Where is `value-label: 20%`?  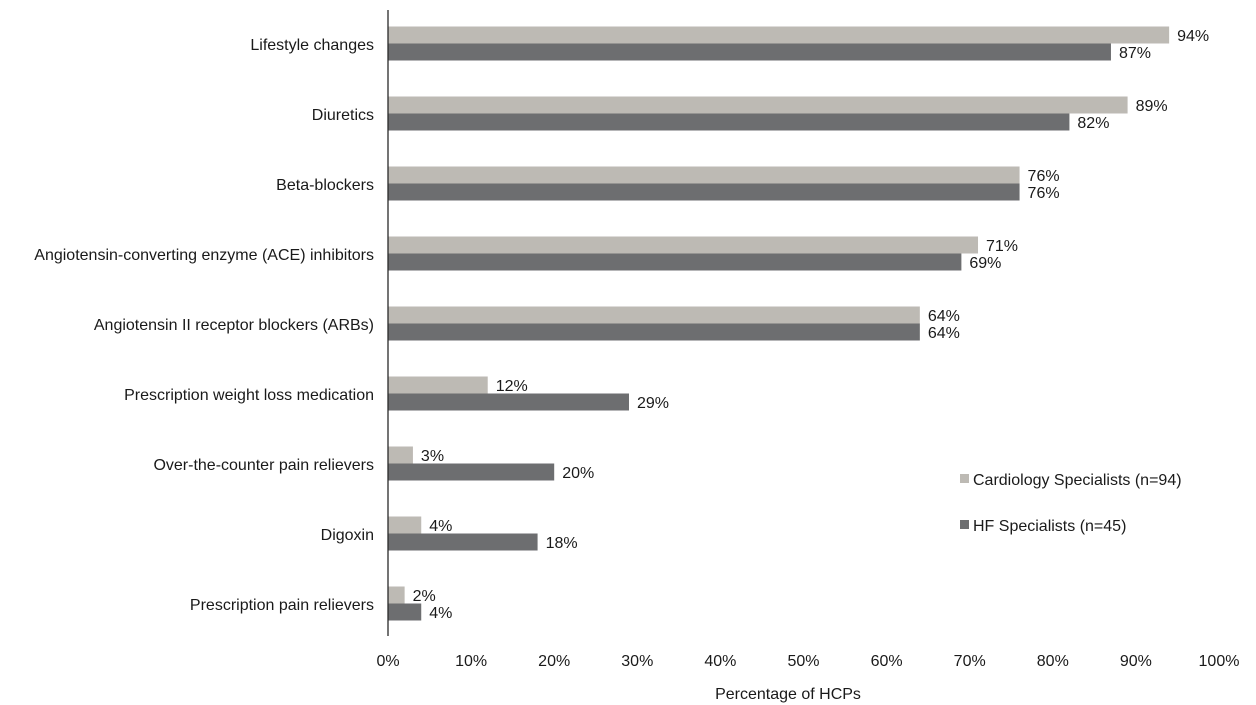 value-label: 20% is located at coordinates (578, 473).